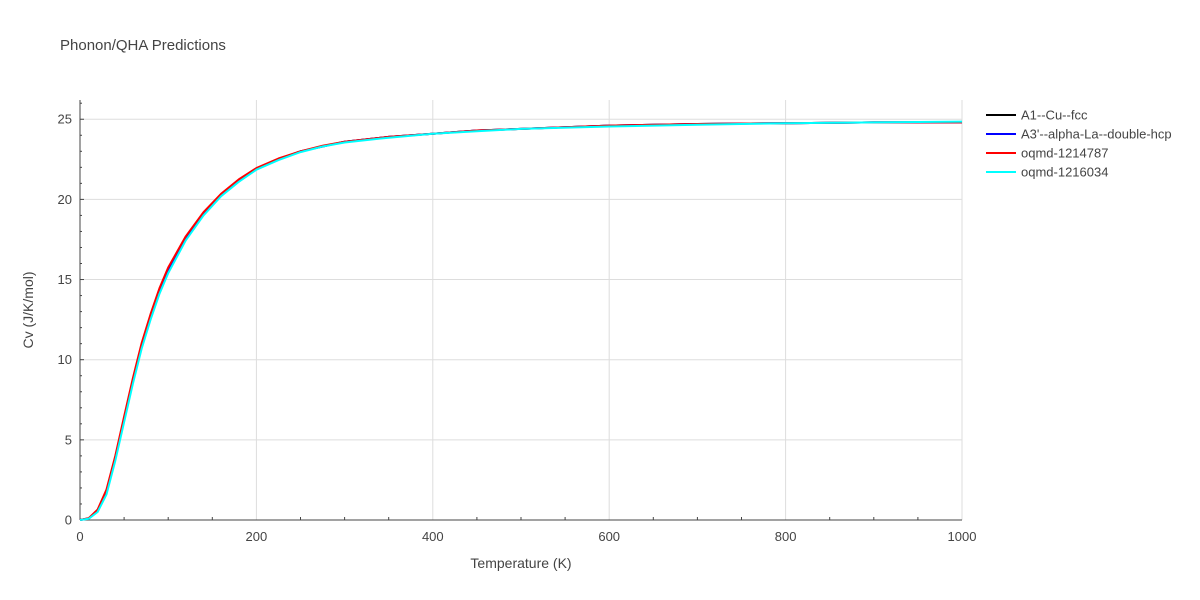  Describe the element at coordinates (1054, 115) in the screenshot. I see `legend-label-1: A1--Cu--fcc` at that location.